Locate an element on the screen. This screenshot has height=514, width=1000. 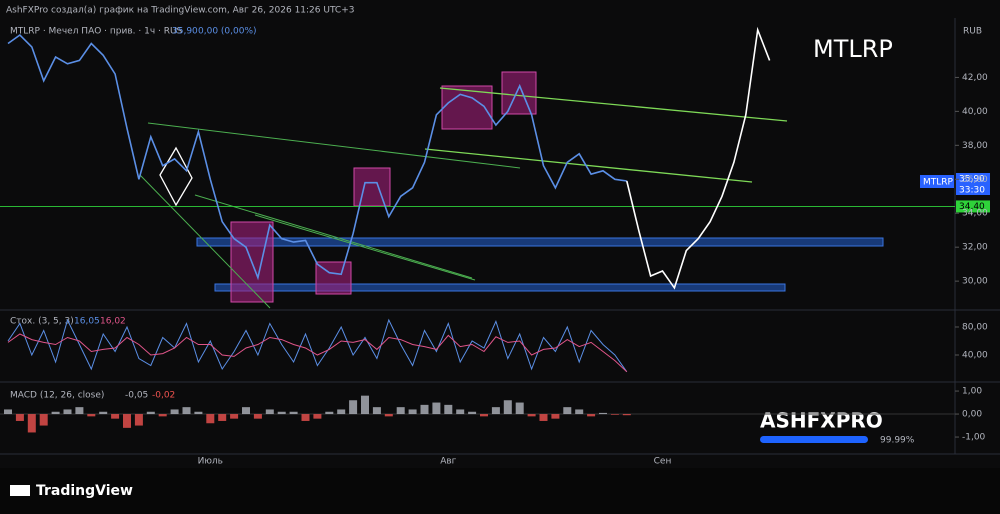
macd-title: MACD (12, 26, close) is located at coordinates (57, 396).